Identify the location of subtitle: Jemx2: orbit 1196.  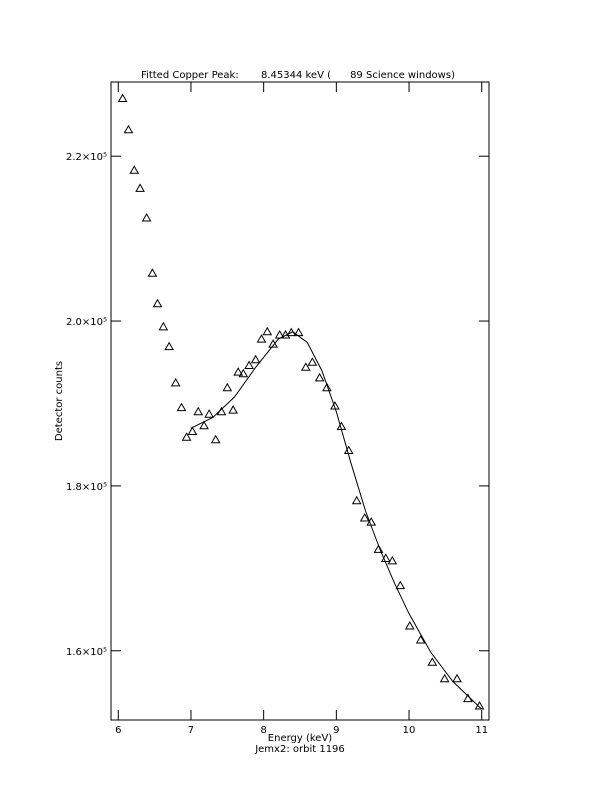
(299, 749).